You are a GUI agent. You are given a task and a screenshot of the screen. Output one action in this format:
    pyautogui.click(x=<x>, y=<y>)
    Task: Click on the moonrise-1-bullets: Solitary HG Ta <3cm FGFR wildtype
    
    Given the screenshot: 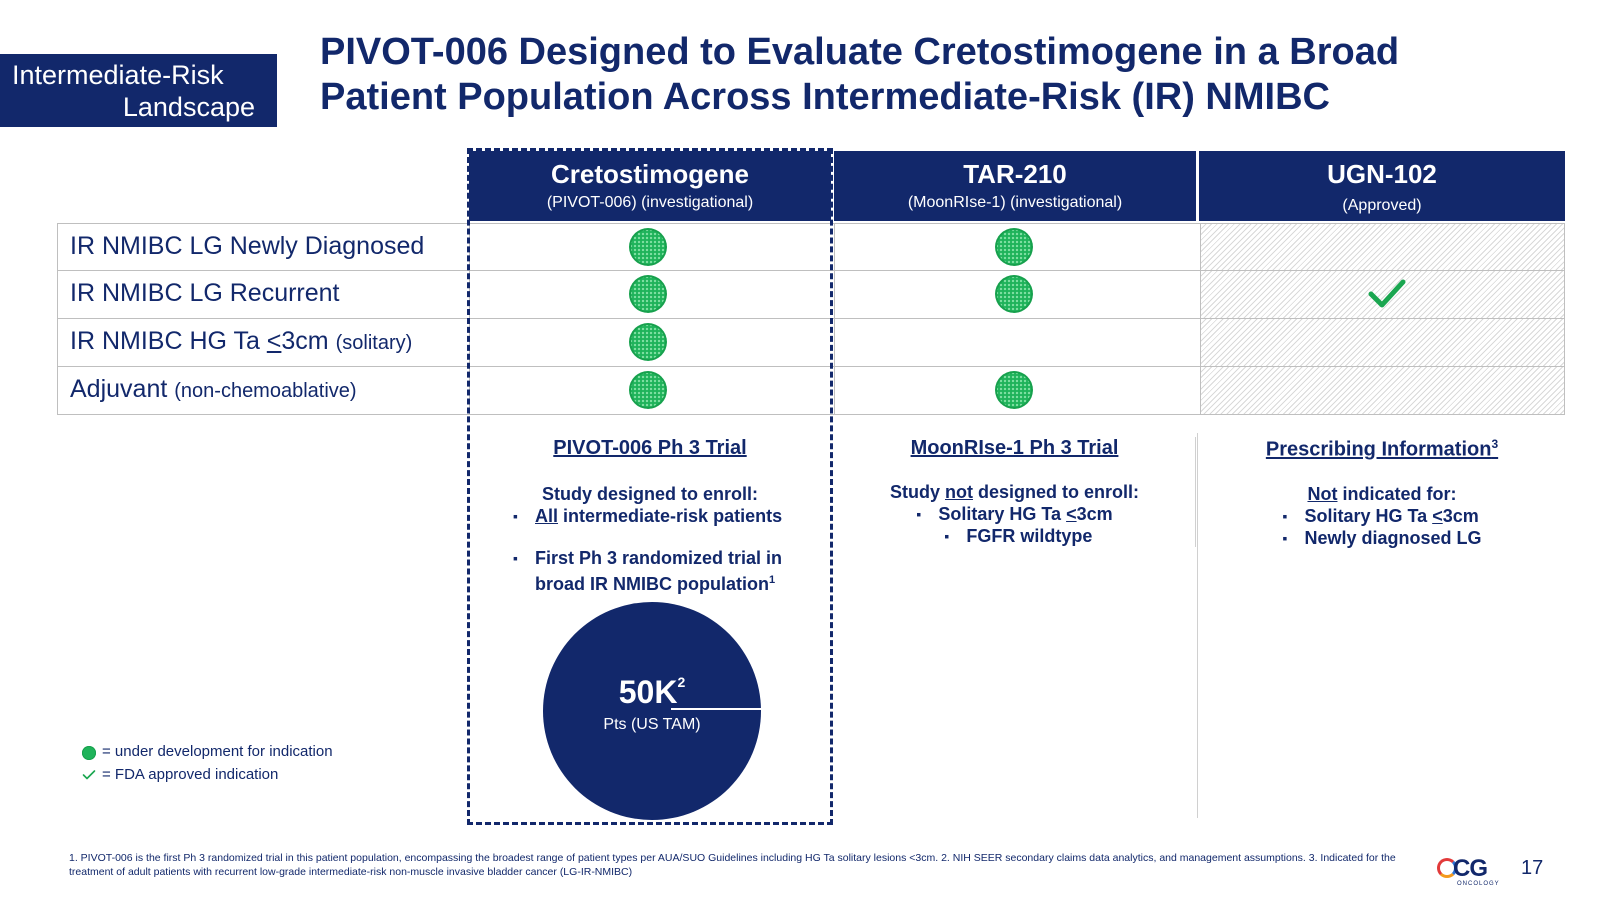 What is the action you would take?
    pyautogui.click(x=1014, y=525)
    